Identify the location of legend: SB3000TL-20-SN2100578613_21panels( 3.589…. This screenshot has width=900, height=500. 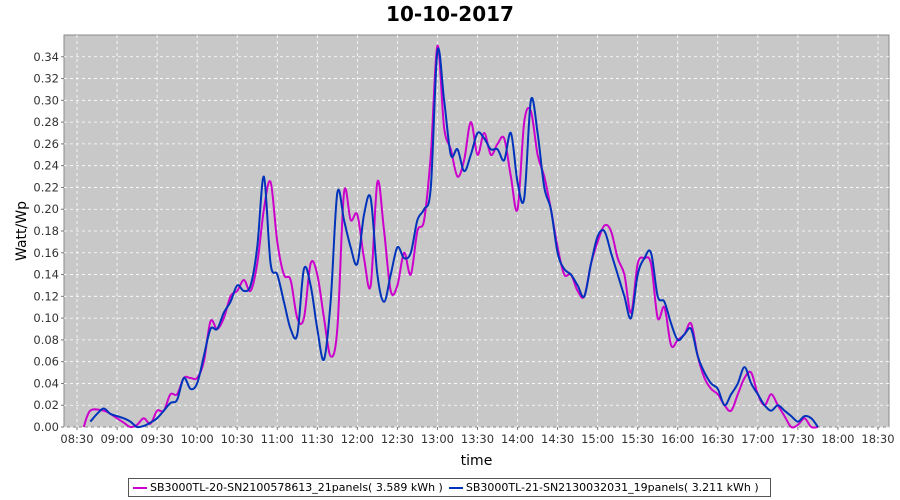
(449, 487).